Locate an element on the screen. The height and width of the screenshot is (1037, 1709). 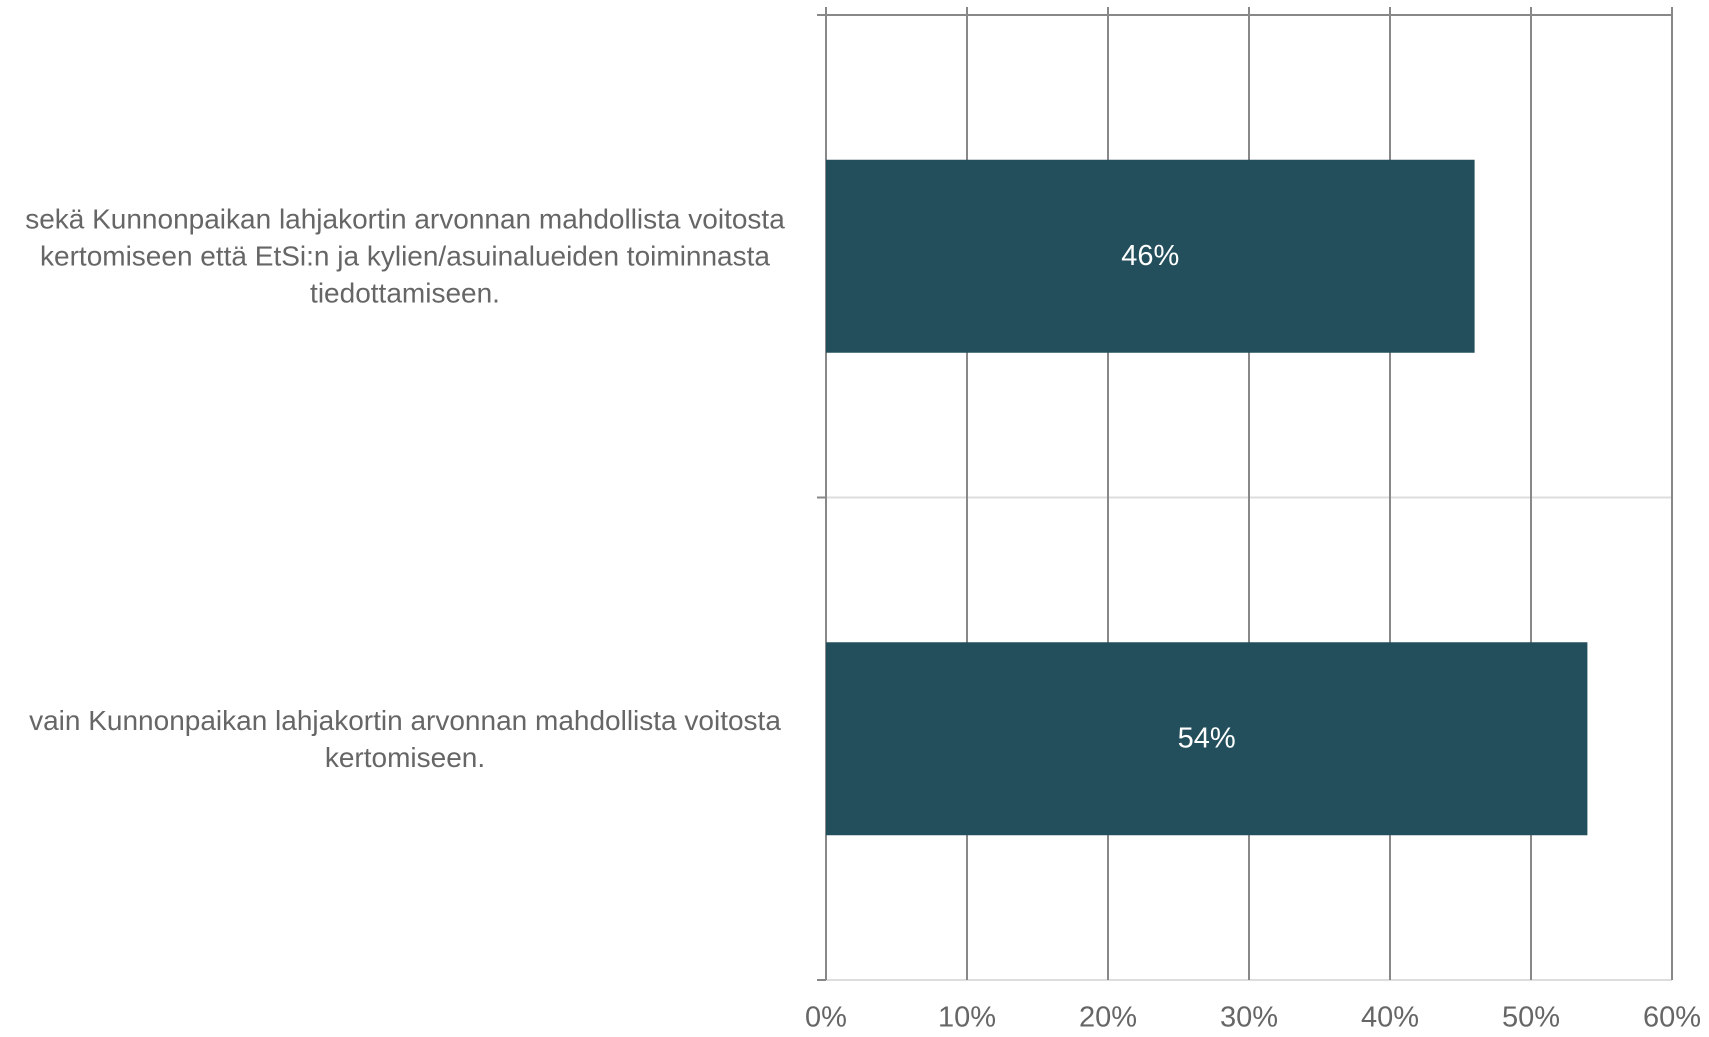
x-tick-label: 10% is located at coordinates (967, 1018).